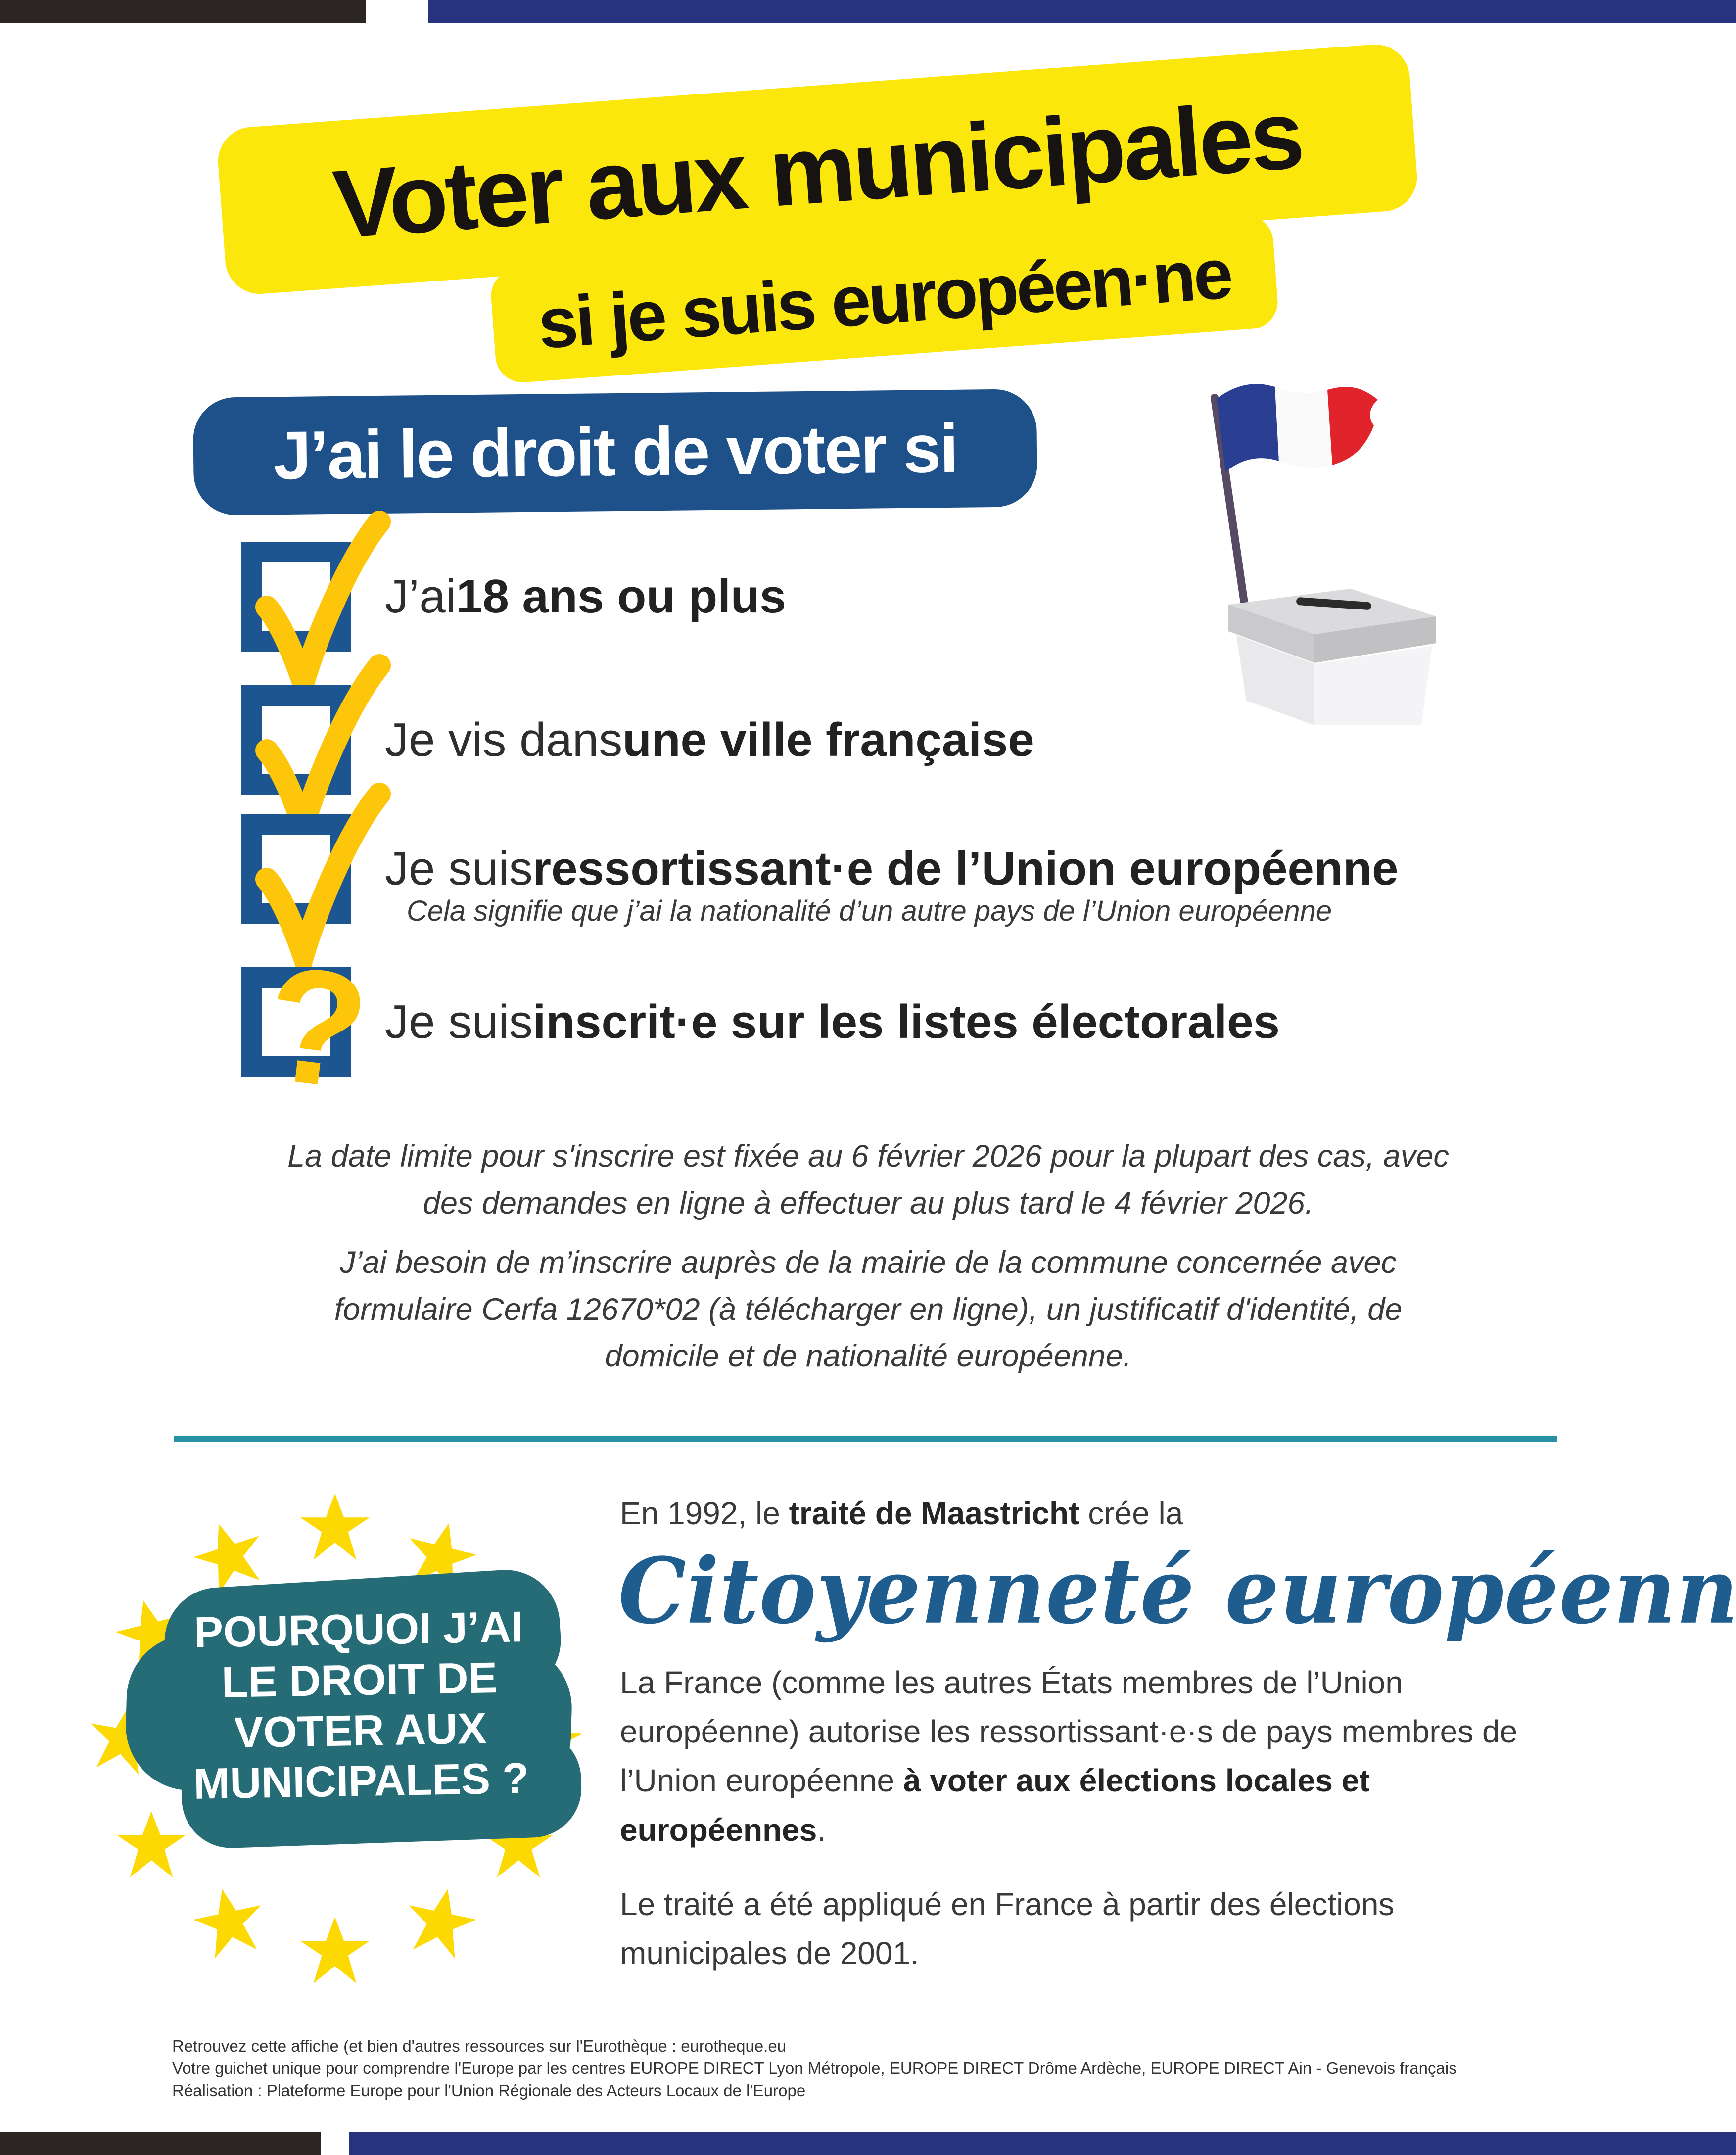  Describe the element at coordinates (359, 1680) in the screenshot. I see `why-bubble-line: LE DROIT DE` at that location.